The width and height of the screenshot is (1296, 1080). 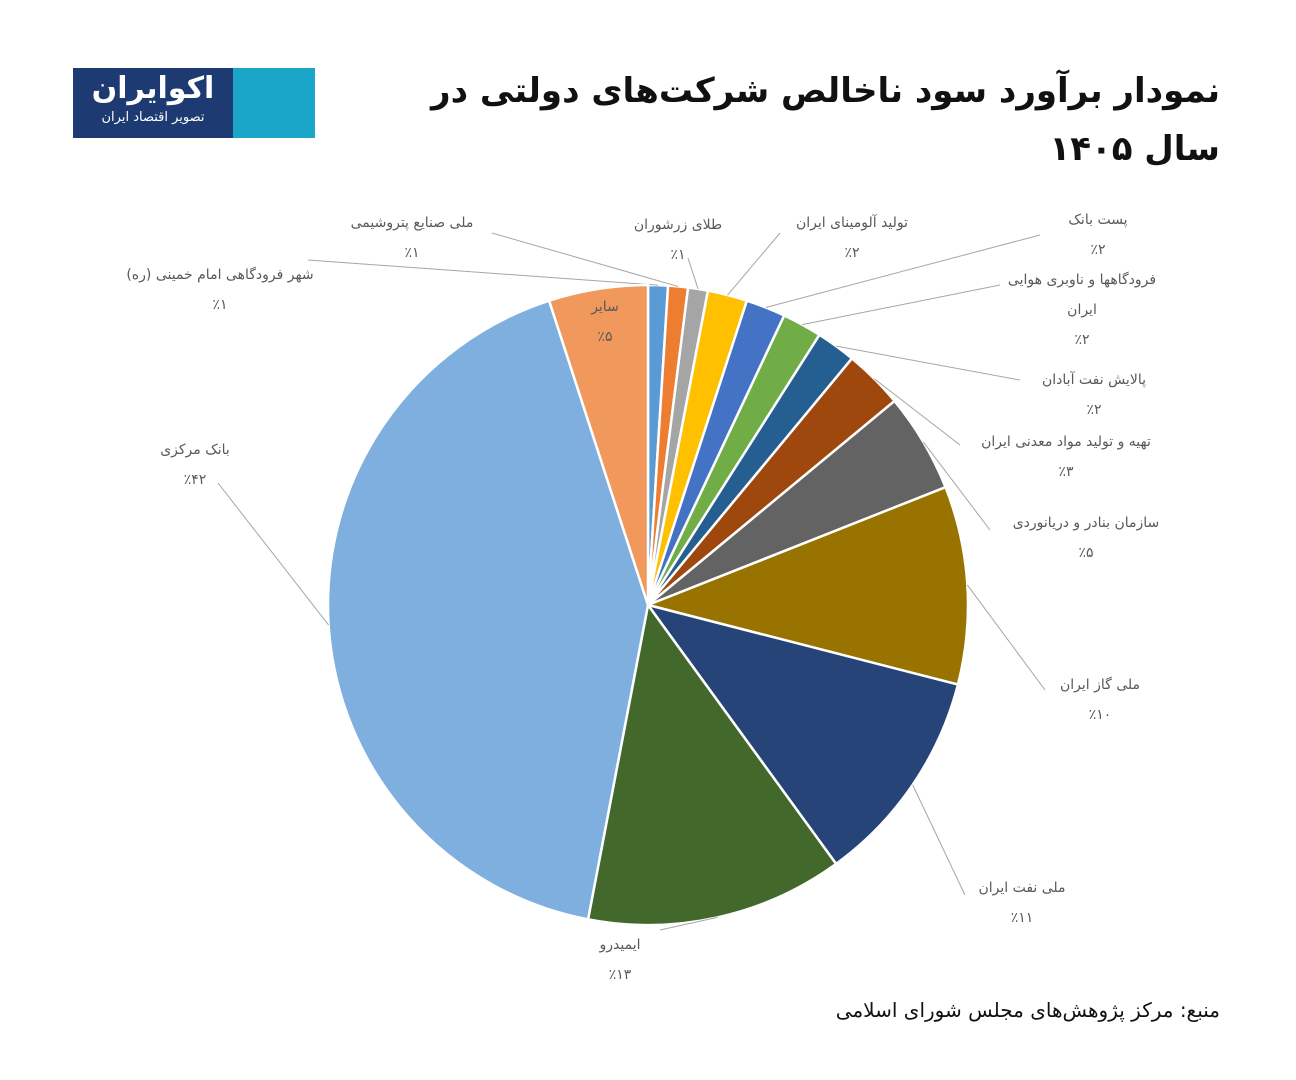 I want to click on category-label: فرودگاهها و ناوبری هوایی ایران, so click(x=1082, y=295).